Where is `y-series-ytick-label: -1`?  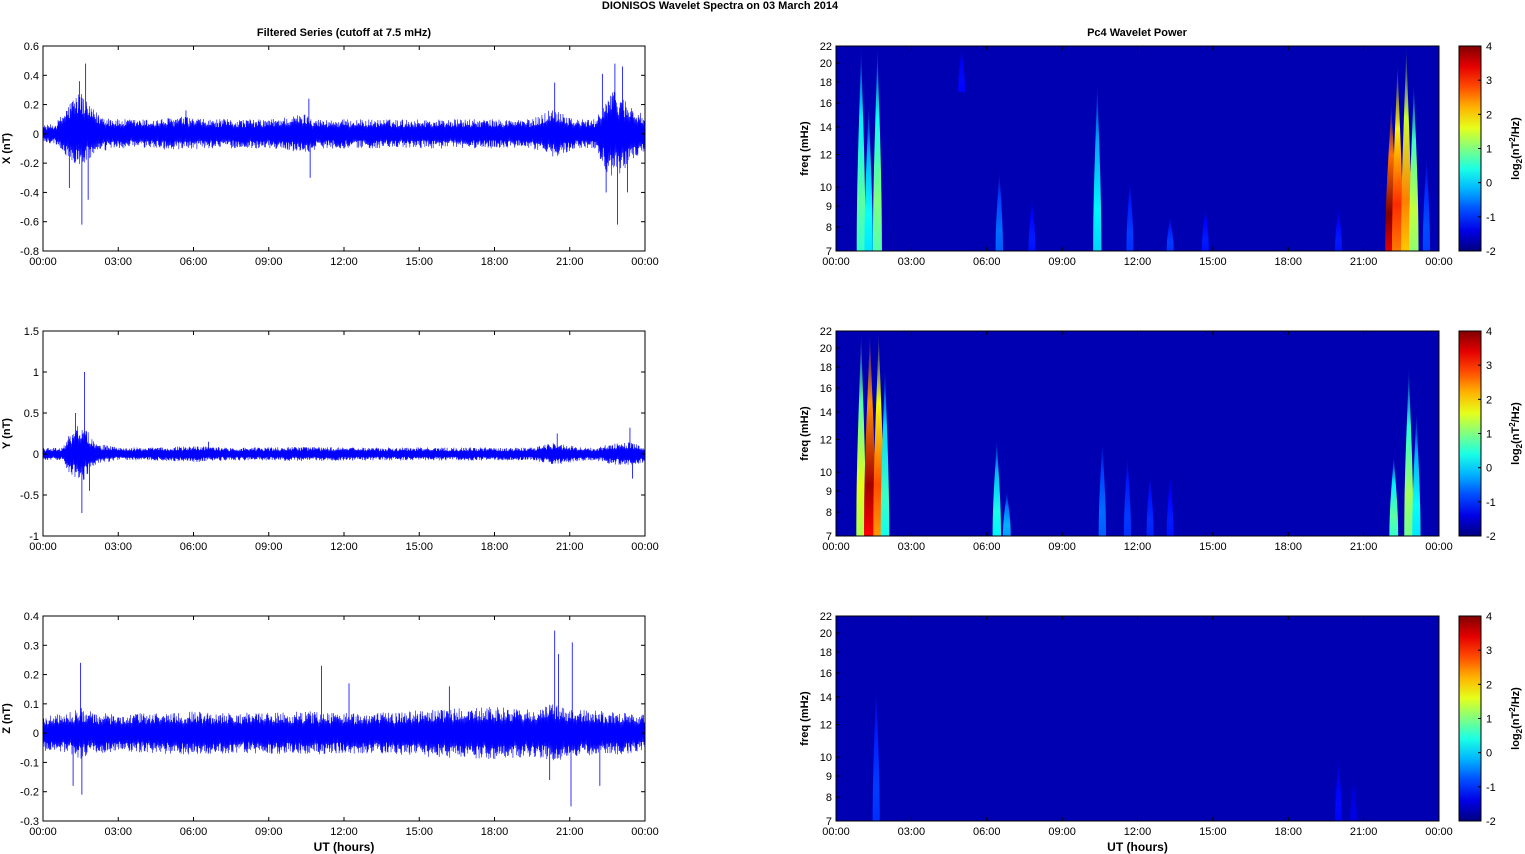
y-series-ytick-label: -1 is located at coordinates (34, 537).